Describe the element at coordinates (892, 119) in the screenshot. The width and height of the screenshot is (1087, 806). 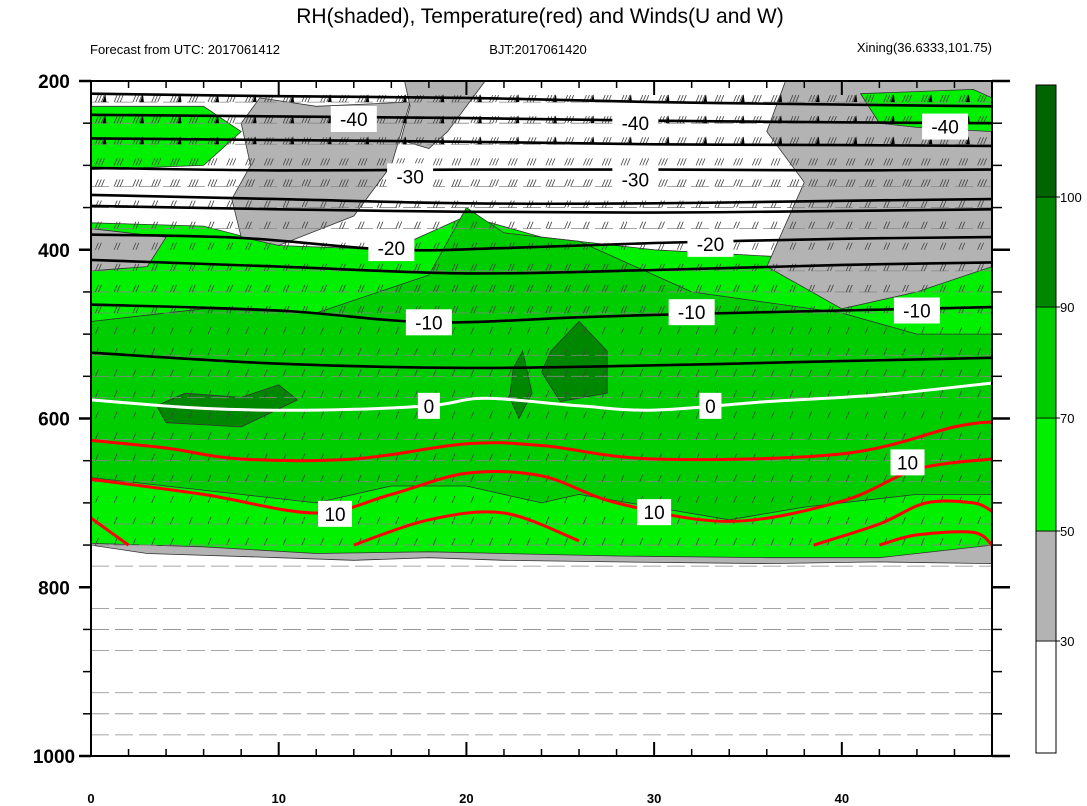
I see `barb-pennant` at that location.